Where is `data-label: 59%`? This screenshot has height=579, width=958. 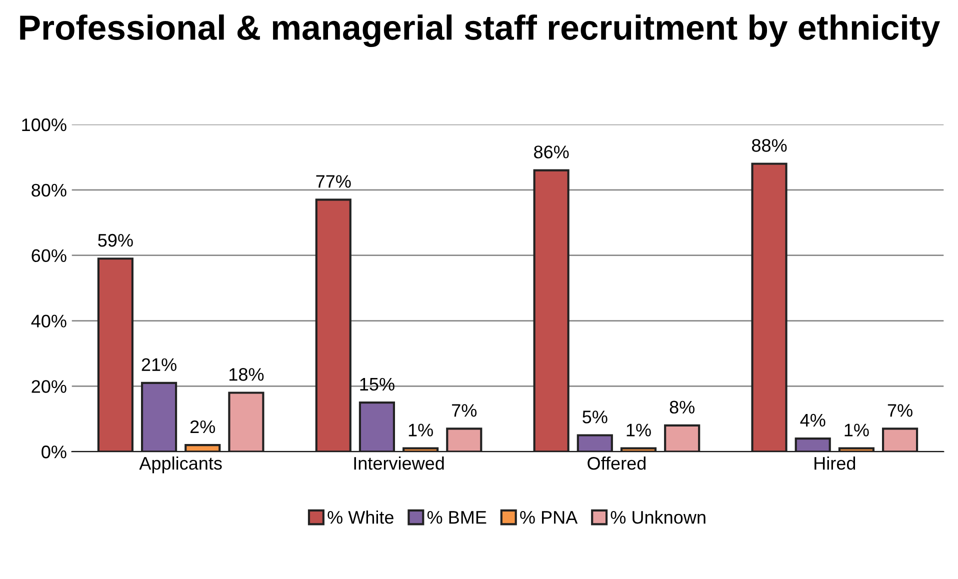 data-label: 59% is located at coordinates (115, 240).